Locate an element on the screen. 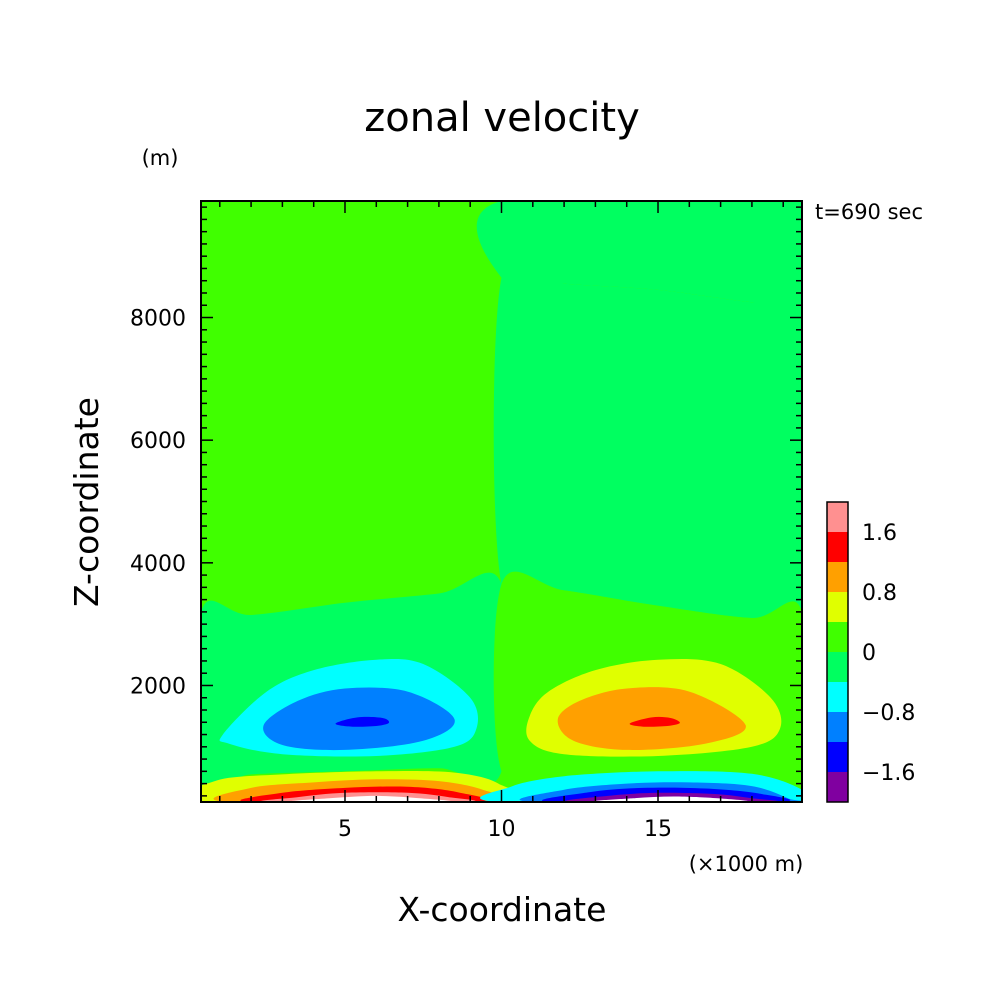 This screenshot has width=1004, height=1004. y-tick-label: 6000 is located at coordinates (158, 441).